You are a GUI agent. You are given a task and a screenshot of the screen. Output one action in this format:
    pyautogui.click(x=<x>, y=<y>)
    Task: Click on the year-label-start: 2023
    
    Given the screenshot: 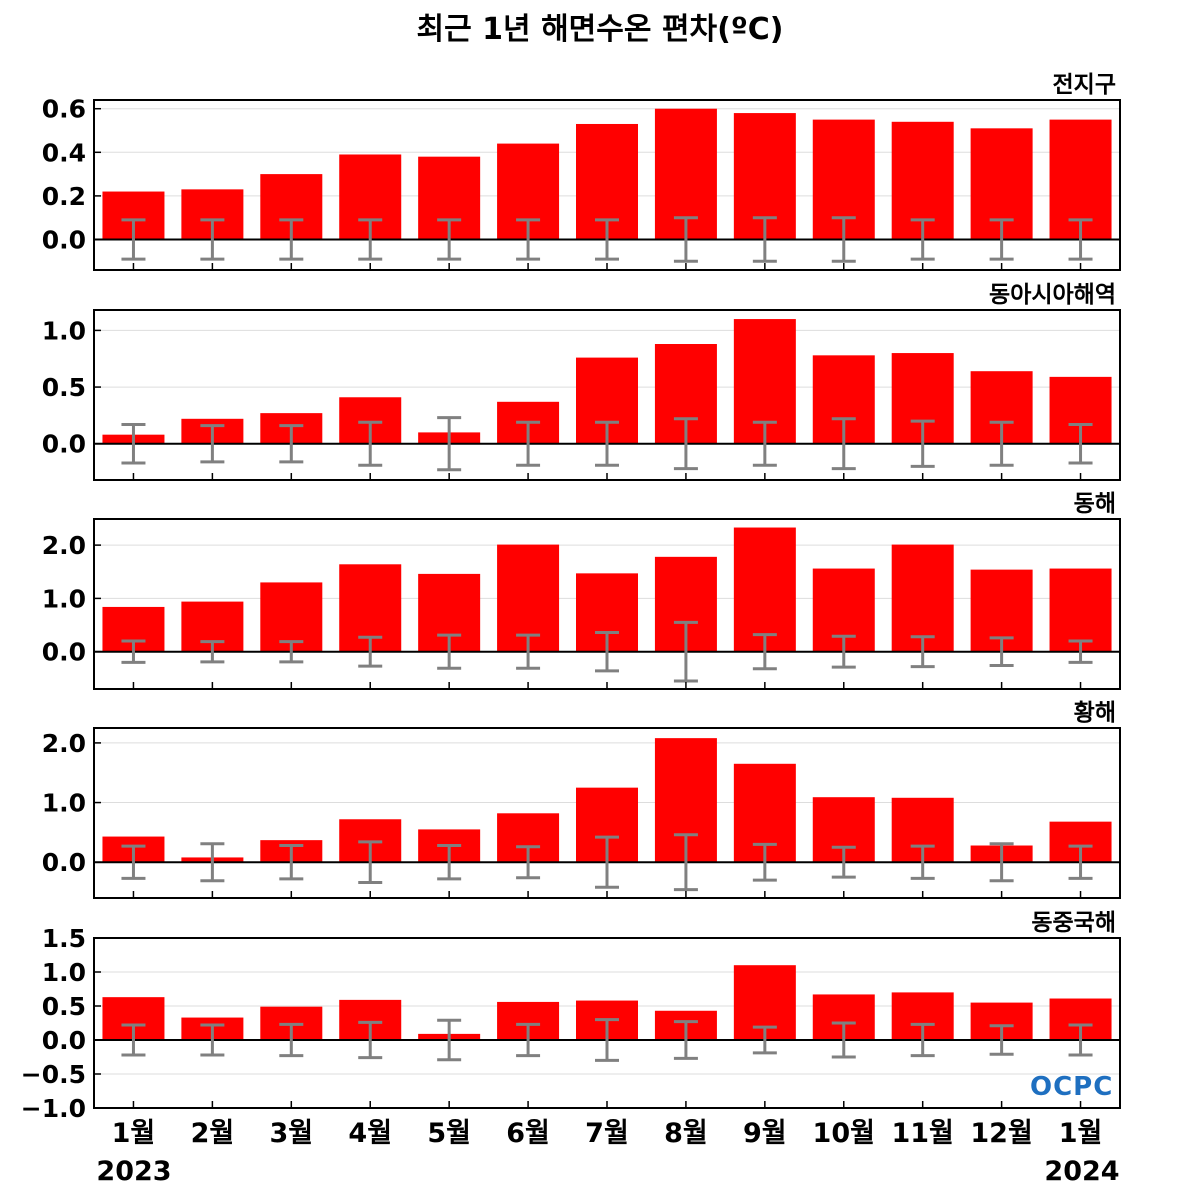 What is the action you would take?
    pyautogui.click(x=133, y=1171)
    